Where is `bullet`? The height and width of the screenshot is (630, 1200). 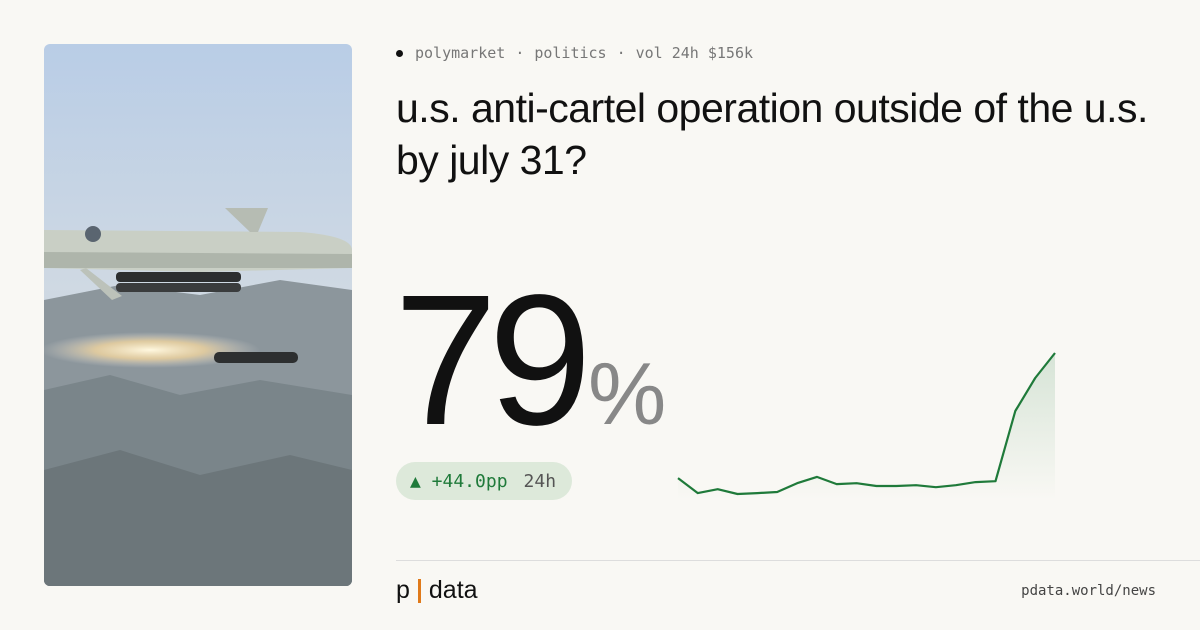 bullet is located at coordinates (399, 53).